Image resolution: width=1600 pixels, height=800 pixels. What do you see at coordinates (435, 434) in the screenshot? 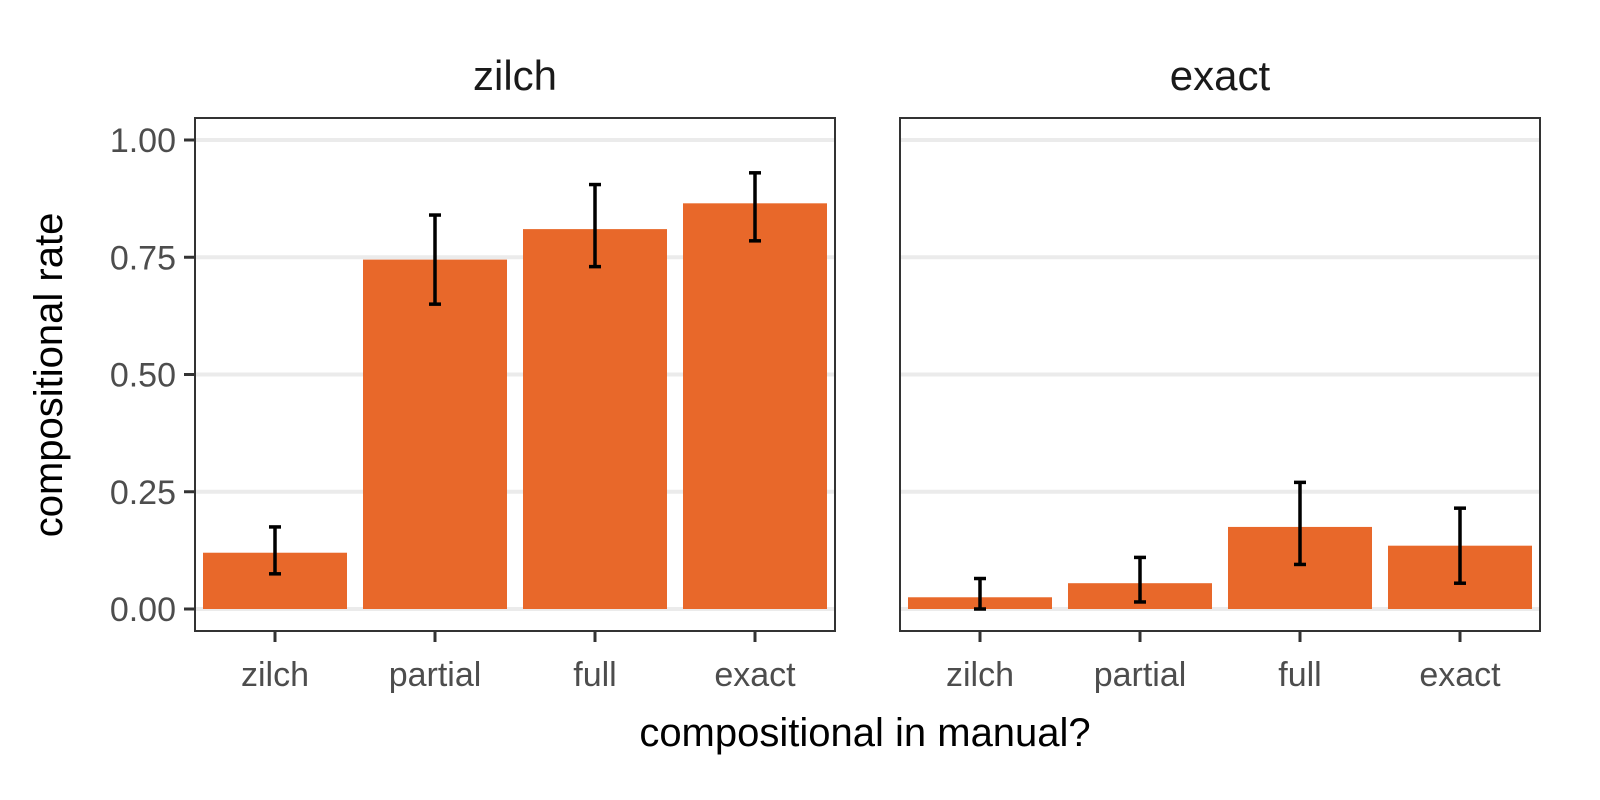
I see `bar-partial` at bounding box center [435, 434].